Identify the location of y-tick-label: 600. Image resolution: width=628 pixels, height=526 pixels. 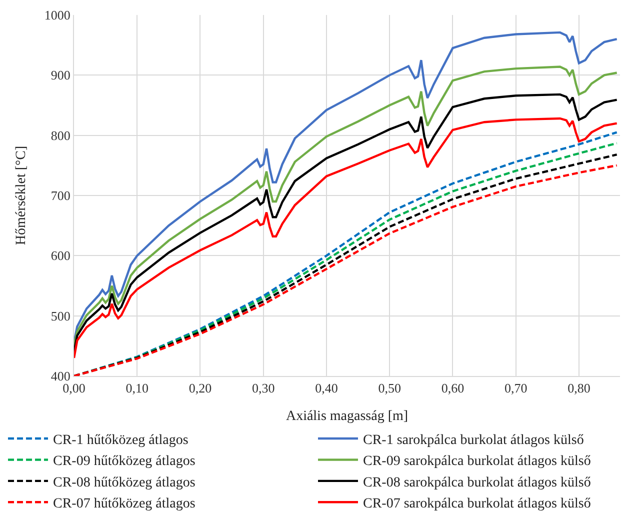
(60, 256).